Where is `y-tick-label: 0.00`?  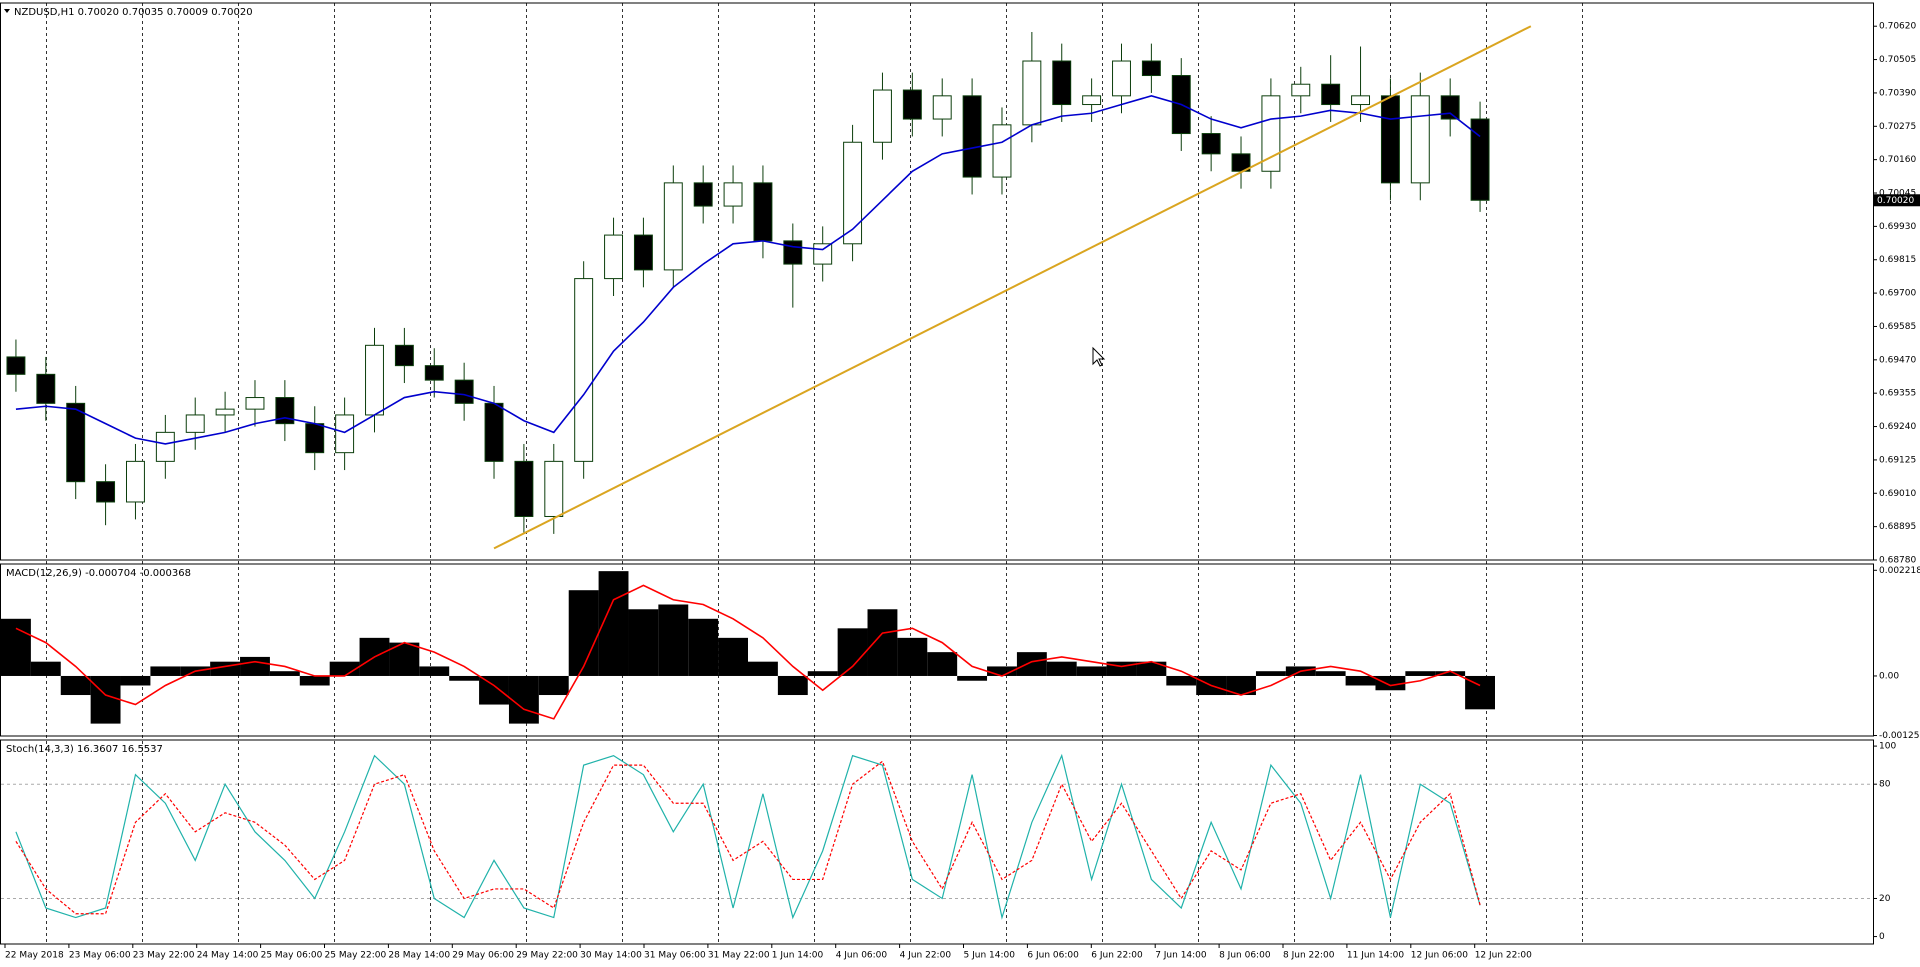 y-tick-label: 0.00 is located at coordinates (1889, 676).